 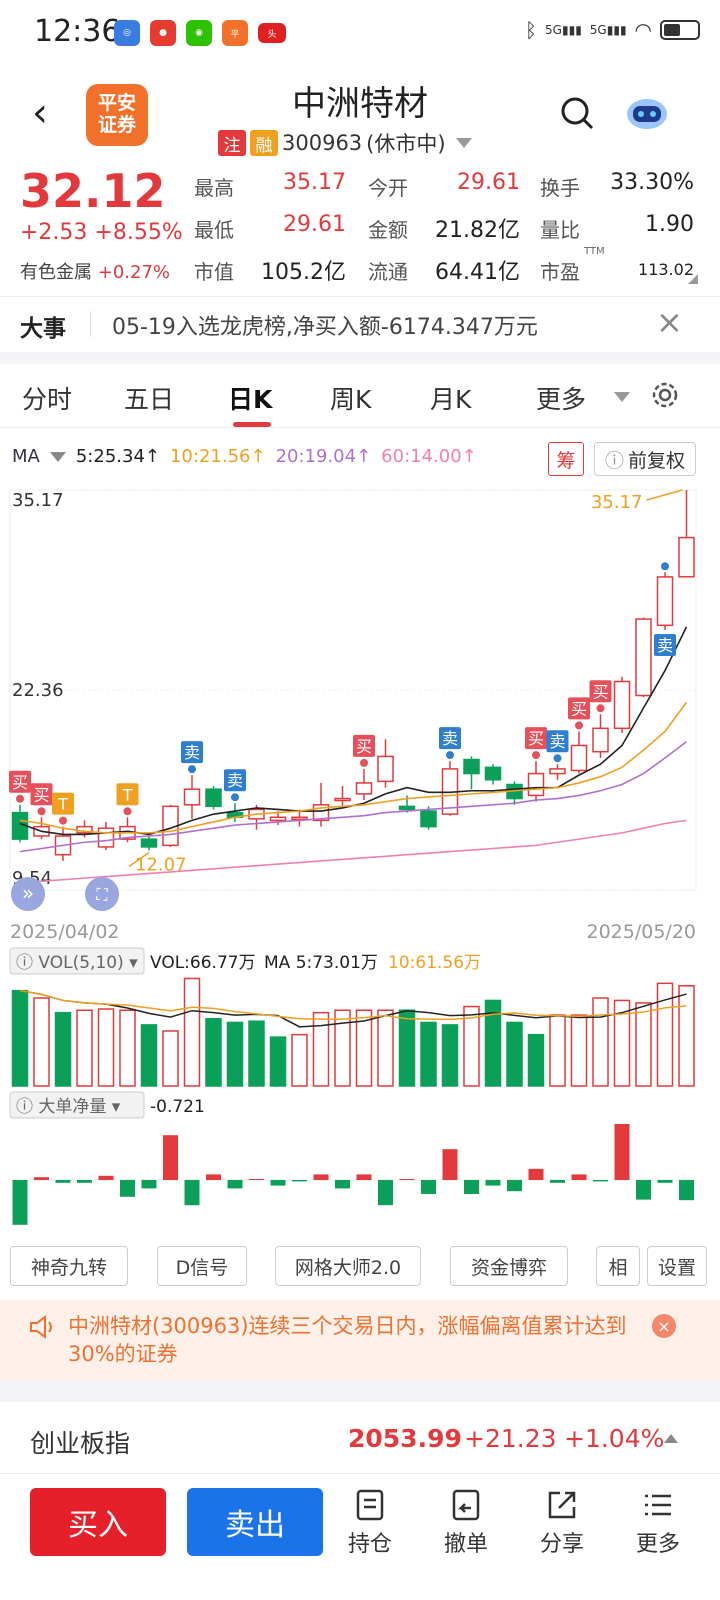 What do you see at coordinates (102, 894) in the screenshot?
I see `fullscreen-button` at bounding box center [102, 894].